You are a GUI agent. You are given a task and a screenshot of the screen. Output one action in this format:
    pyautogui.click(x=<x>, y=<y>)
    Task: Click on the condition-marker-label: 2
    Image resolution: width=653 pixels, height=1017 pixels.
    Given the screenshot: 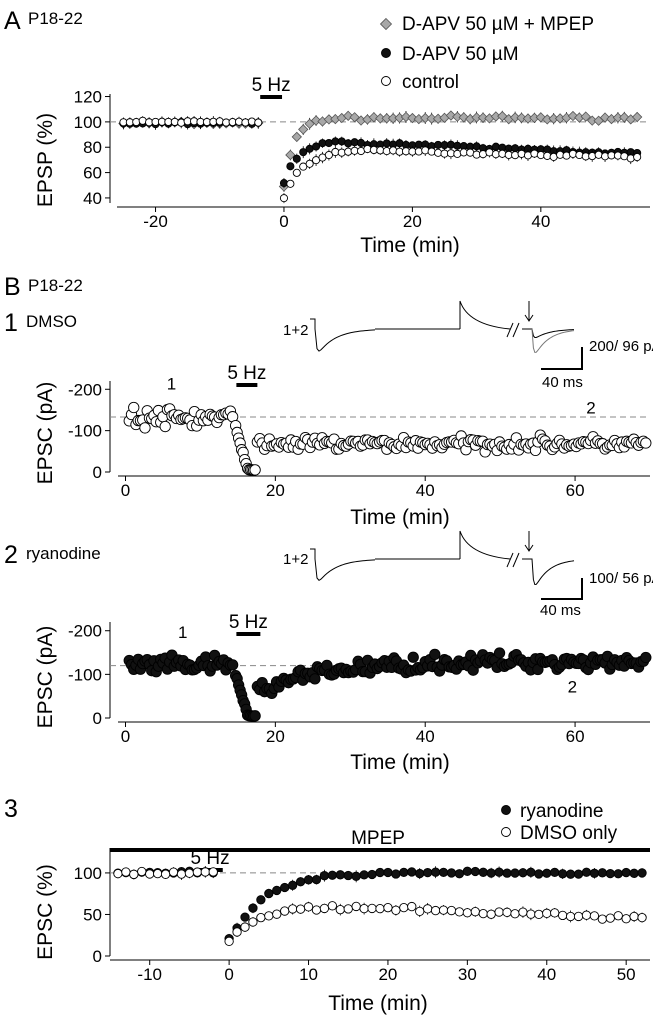 What is the action you would take?
    pyautogui.click(x=590, y=407)
    